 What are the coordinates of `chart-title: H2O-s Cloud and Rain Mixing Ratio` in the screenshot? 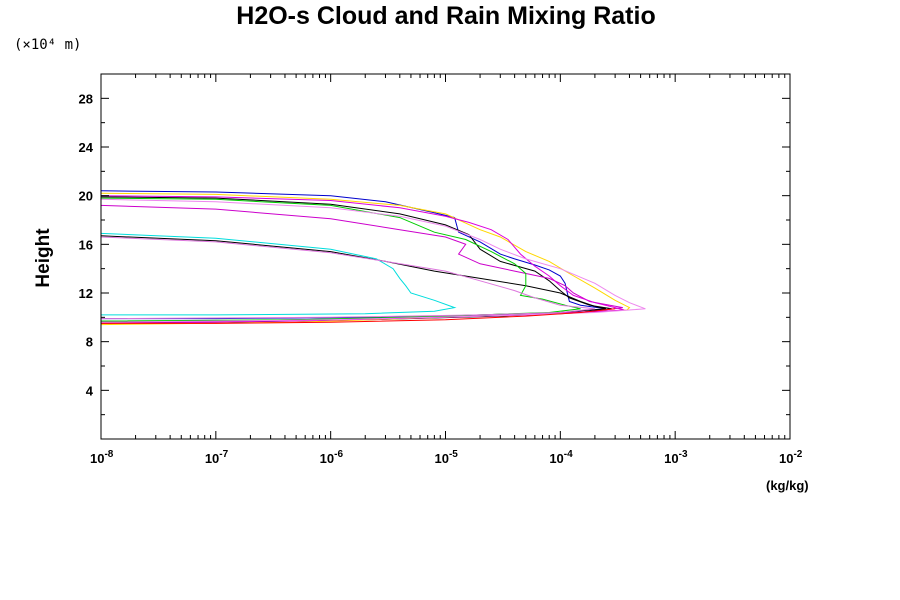 It's located at (445, 16).